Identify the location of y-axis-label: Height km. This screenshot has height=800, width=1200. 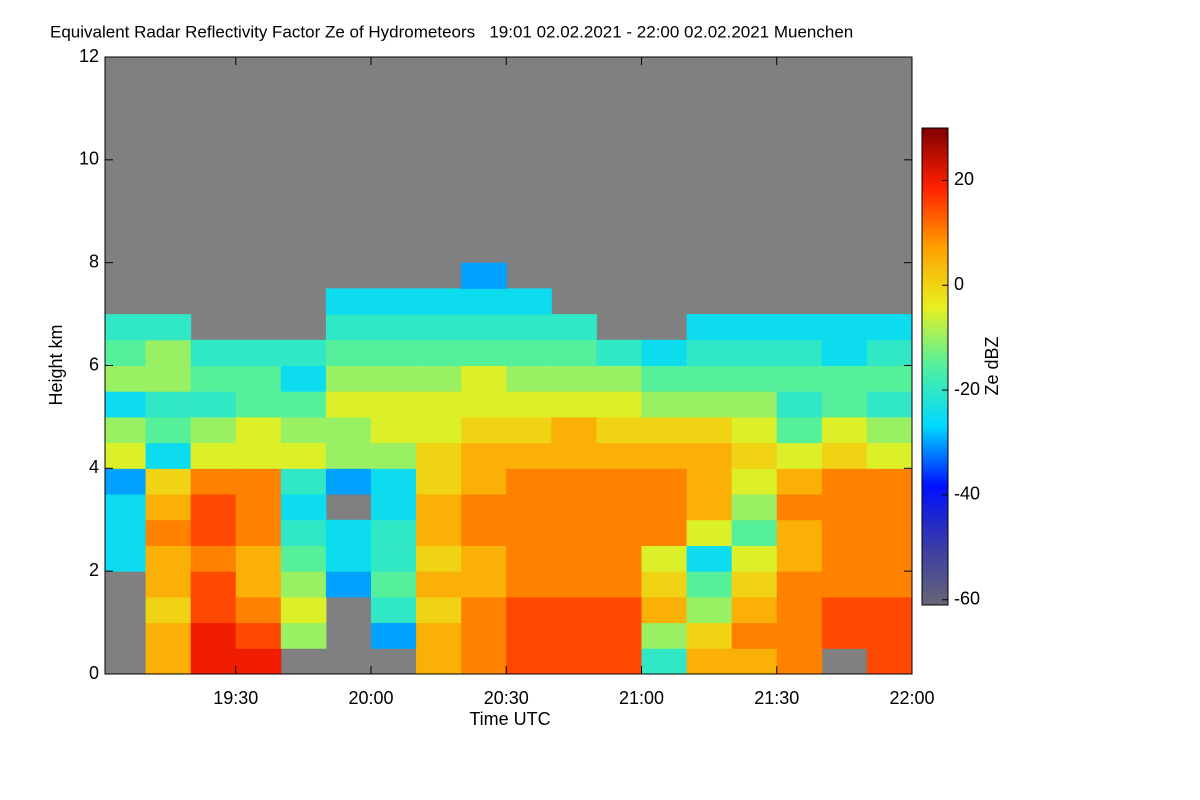
(56, 364).